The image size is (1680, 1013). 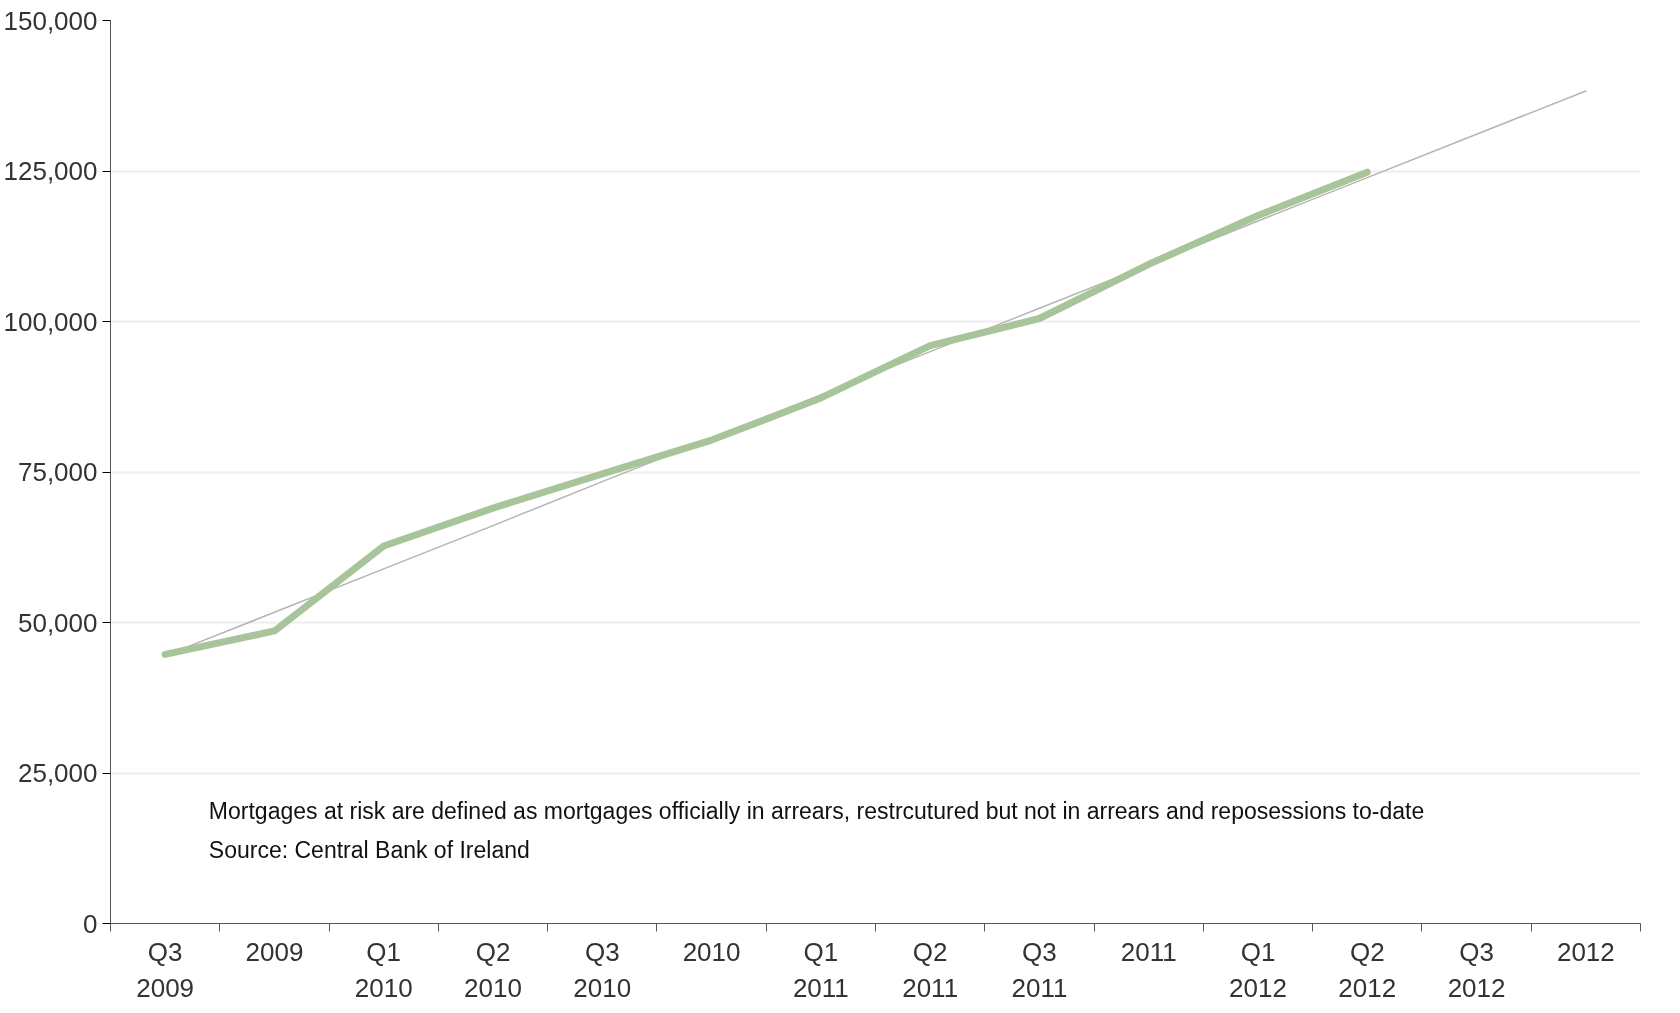 What do you see at coordinates (383, 969) in the screenshot?
I see `x-tick-label: Q1 2010` at bounding box center [383, 969].